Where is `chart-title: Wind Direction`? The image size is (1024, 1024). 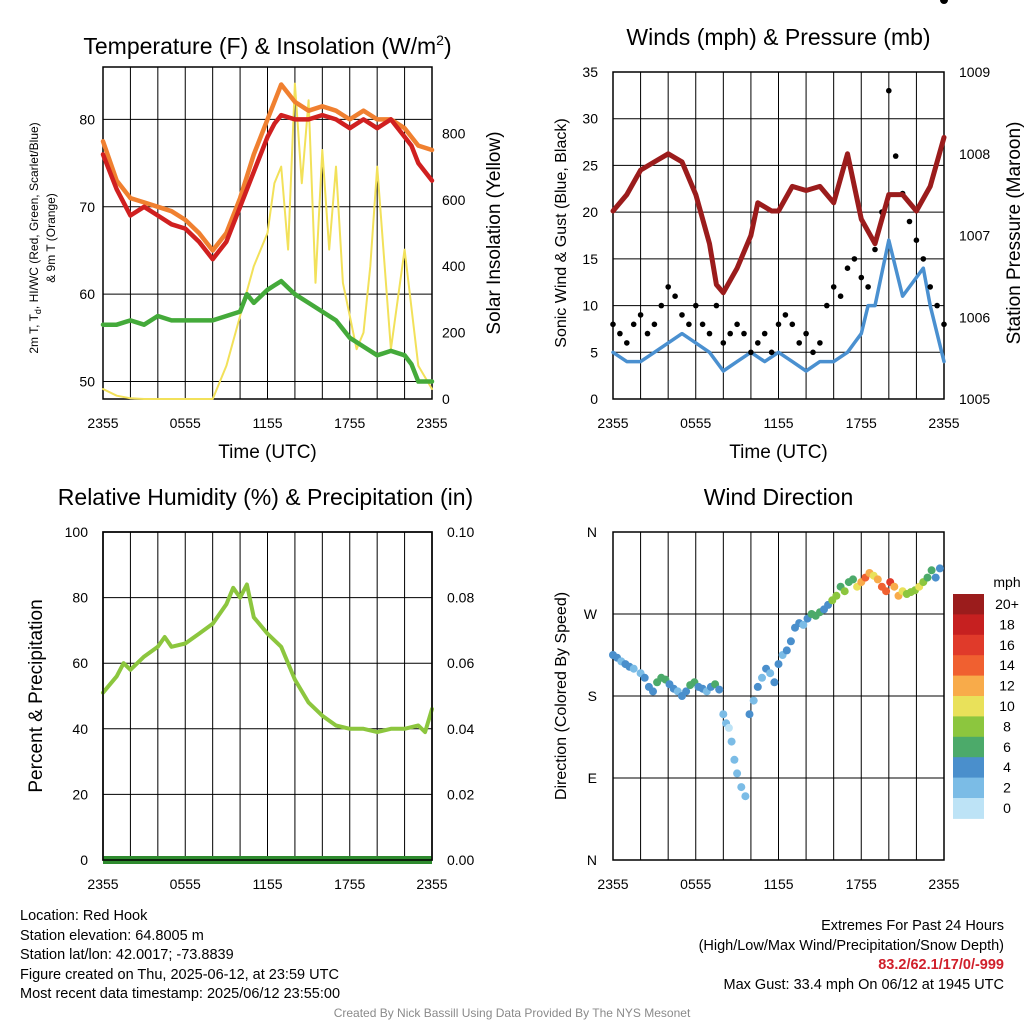
chart-title: Wind Direction is located at coordinates (779, 497).